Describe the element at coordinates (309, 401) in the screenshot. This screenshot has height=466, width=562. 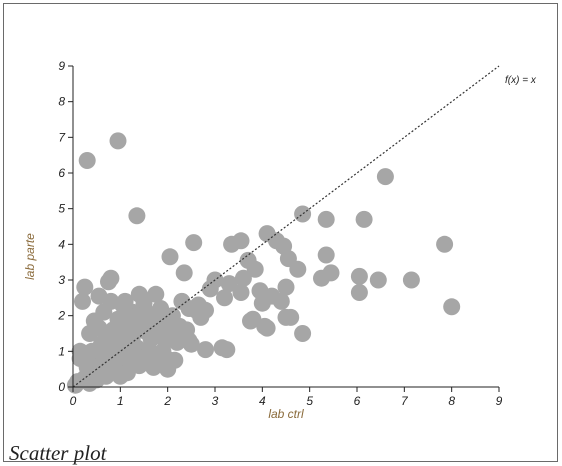
I see `x-tick-label: 5` at that location.